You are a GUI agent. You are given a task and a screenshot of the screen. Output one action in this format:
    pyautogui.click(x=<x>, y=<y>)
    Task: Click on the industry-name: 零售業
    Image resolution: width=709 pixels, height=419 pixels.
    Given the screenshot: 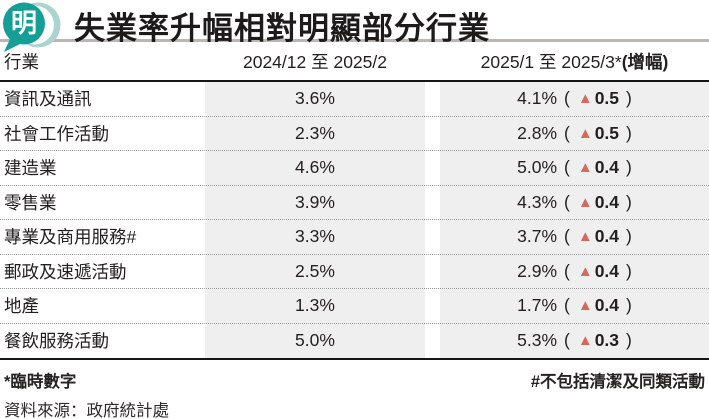 What is the action you would take?
    pyautogui.click(x=30, y=202)
    